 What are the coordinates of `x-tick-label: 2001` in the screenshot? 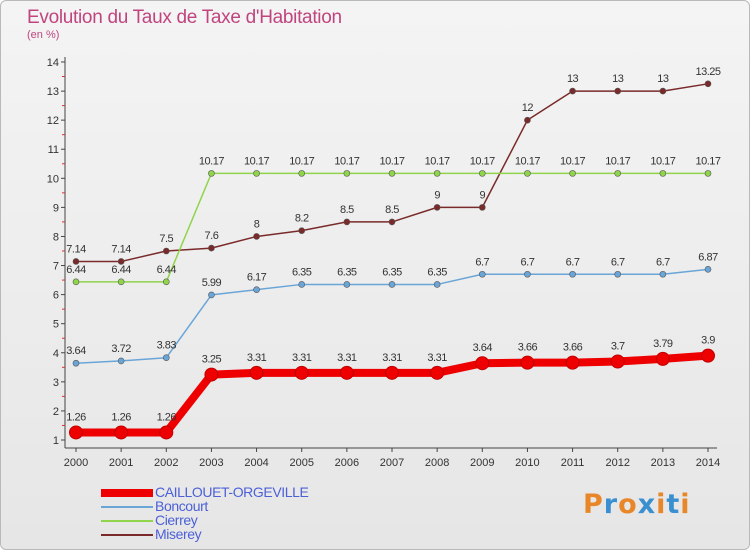 It's located at (121, 463).